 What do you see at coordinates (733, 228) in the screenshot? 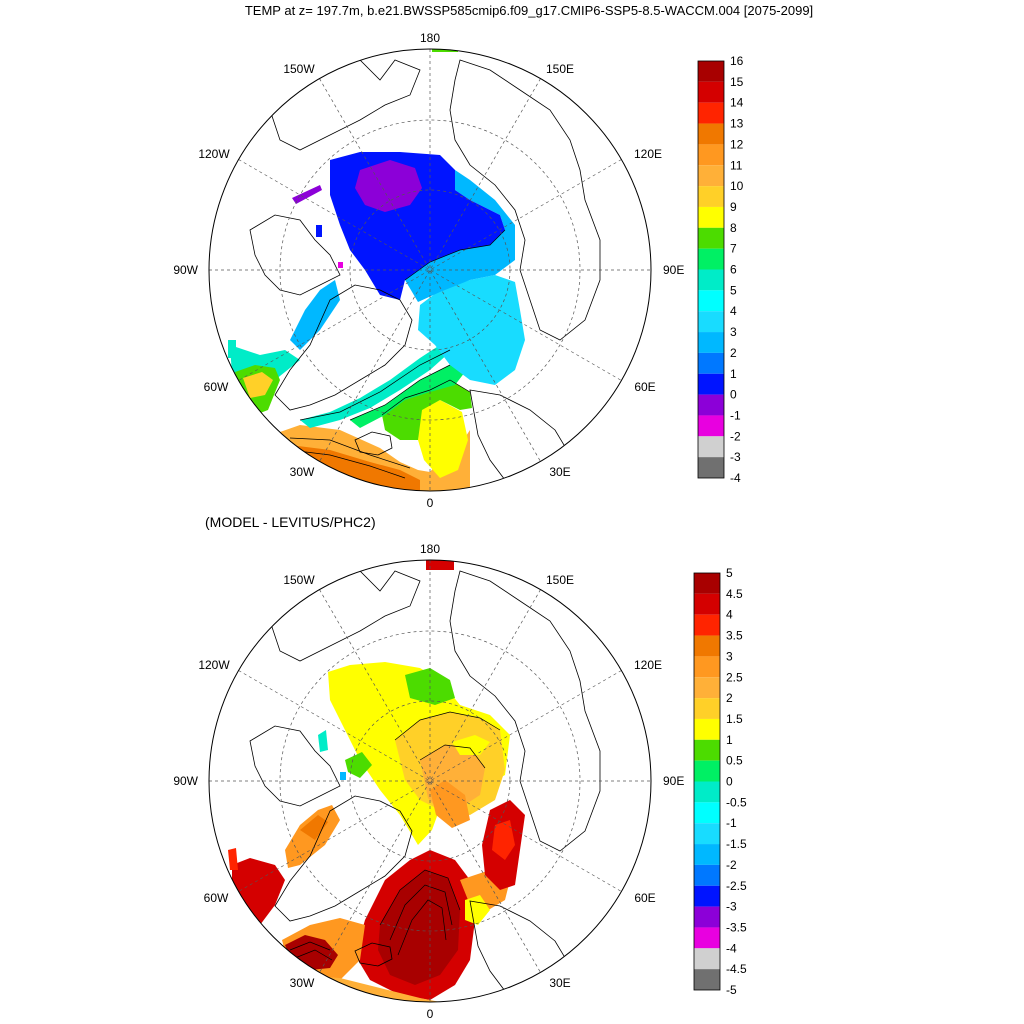
I see `colorbar-tick-label: 8` at bounding box center [733, 228].